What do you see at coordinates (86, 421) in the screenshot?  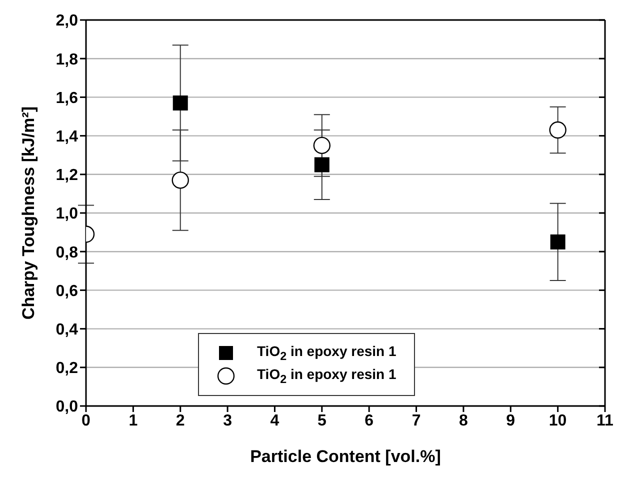 I see `x-tick-label: 0` at bounding box center [86, 421].